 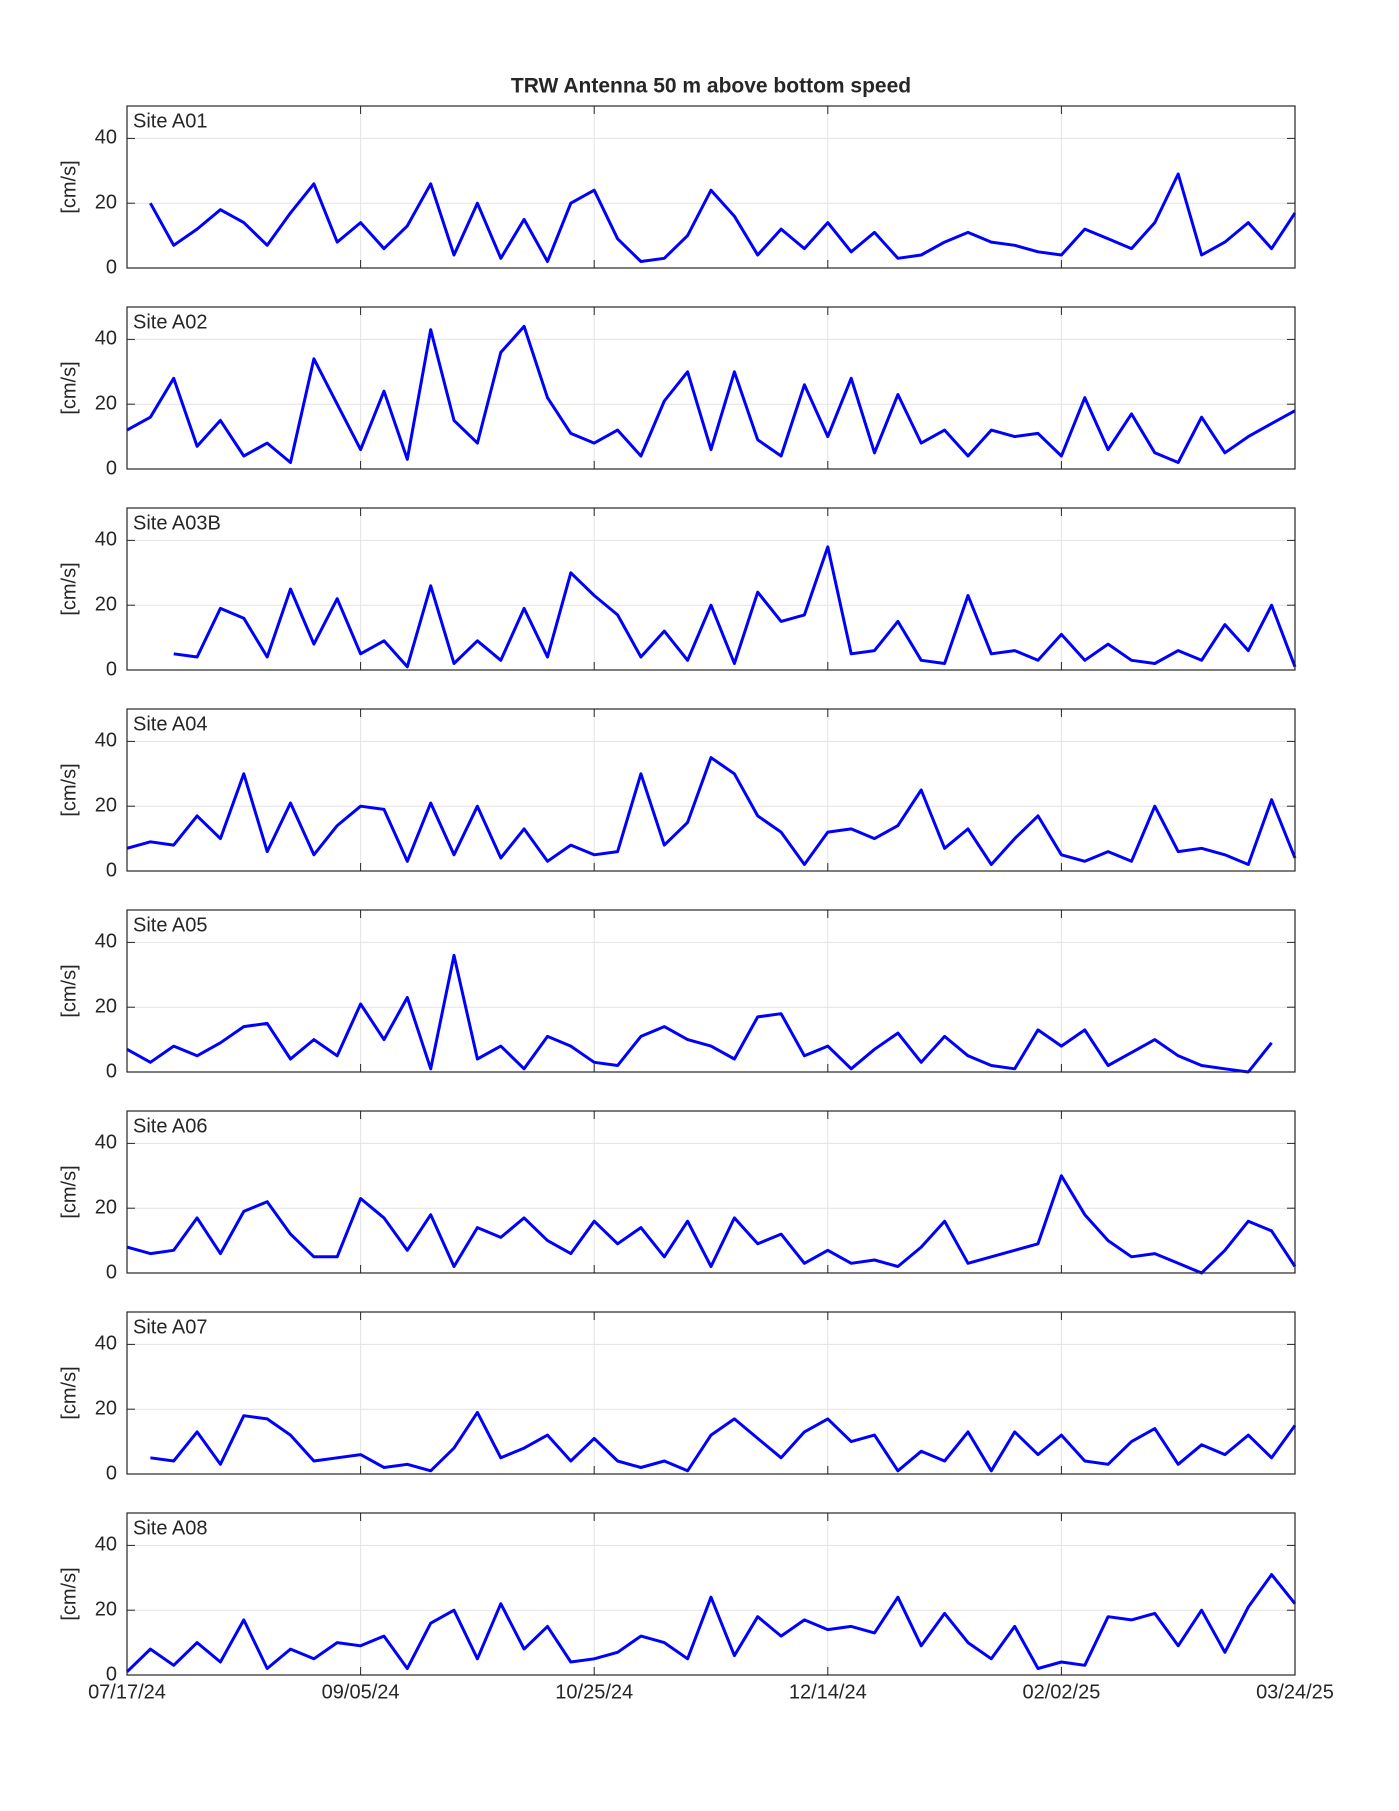 I want to click on site-label: Site A04, so click(x=170, y=724).